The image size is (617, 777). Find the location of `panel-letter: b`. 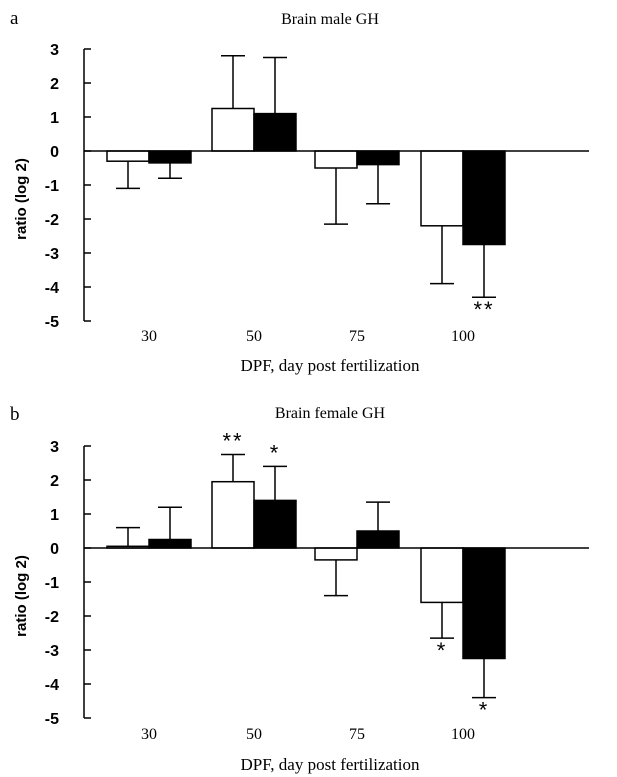

panel-letter: b is located at coordinates (15, 414).